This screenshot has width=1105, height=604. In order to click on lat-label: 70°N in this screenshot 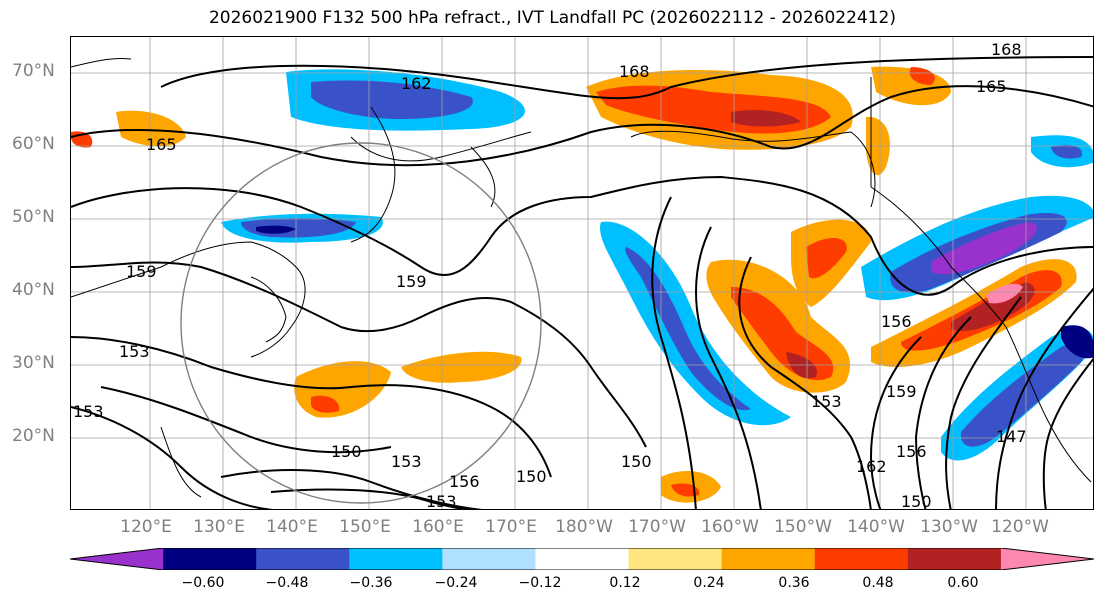, I will do `click(33, 71)`.